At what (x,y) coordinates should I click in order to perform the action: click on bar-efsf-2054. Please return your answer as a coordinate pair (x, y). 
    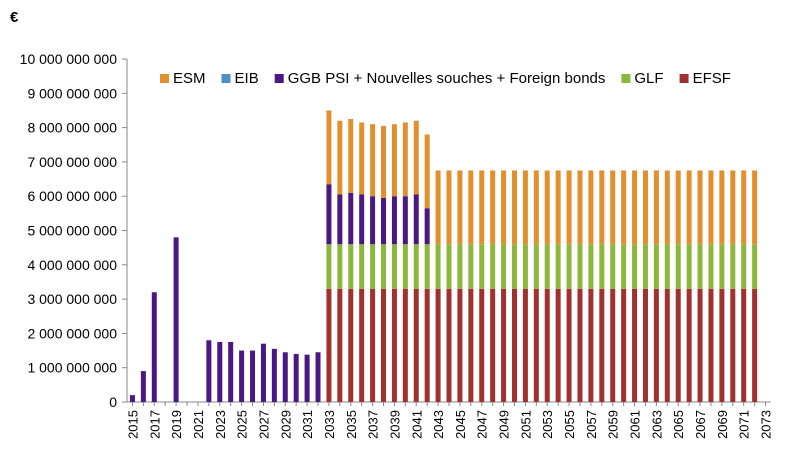
    Looking at the image, I should click on (558, 345).